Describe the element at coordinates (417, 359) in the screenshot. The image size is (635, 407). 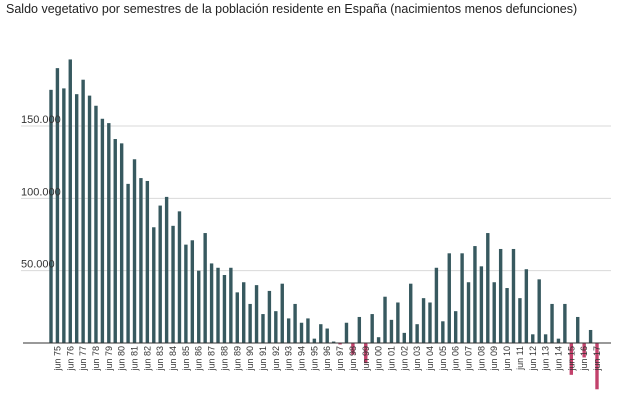
I see `x-tick-label: jun 03` at that location.